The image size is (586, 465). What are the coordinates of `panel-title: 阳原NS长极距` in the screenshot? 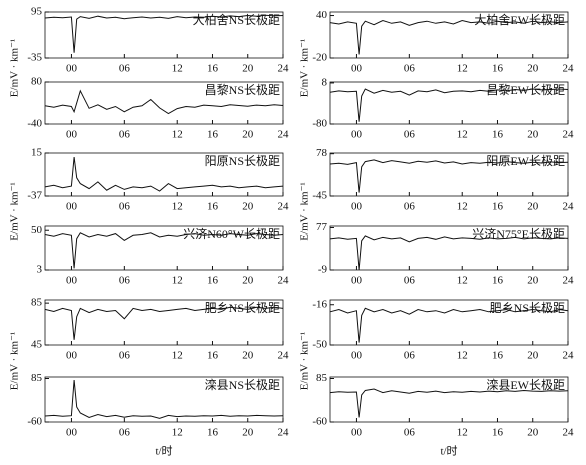 It's located at (242, 161).